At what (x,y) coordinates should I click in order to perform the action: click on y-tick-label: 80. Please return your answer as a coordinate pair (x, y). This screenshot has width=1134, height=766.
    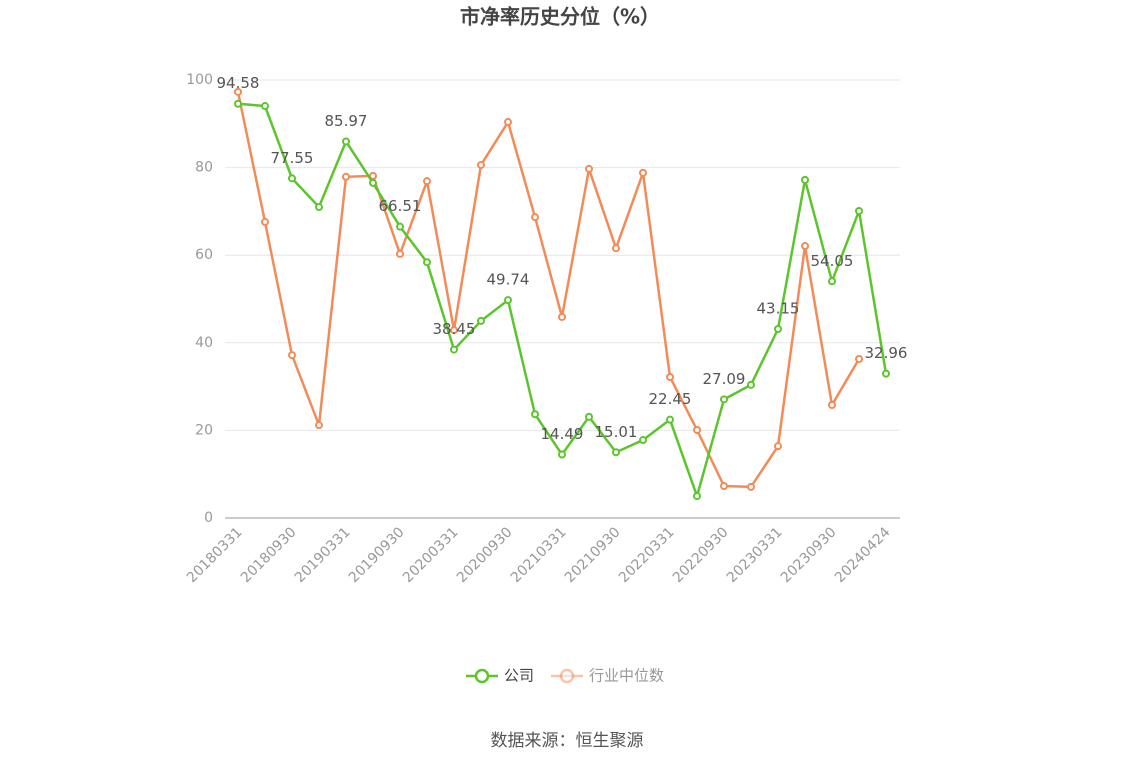
    Looking at the image, I should click on (204, 168).